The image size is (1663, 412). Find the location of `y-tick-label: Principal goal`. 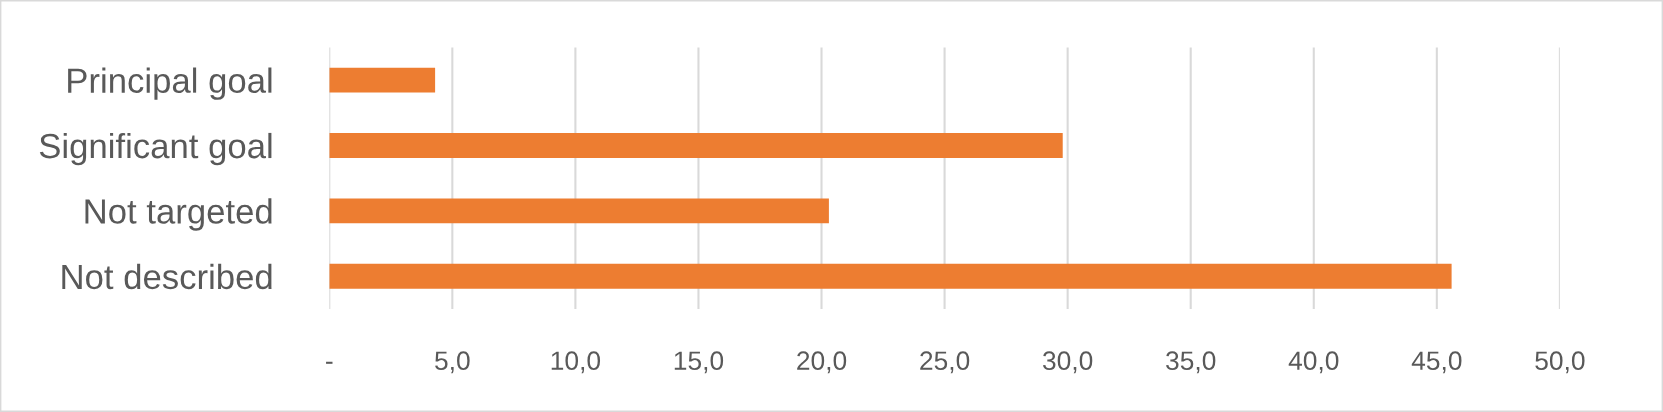

y-tick-label: Principal goal is located at coordinates (170, 83).